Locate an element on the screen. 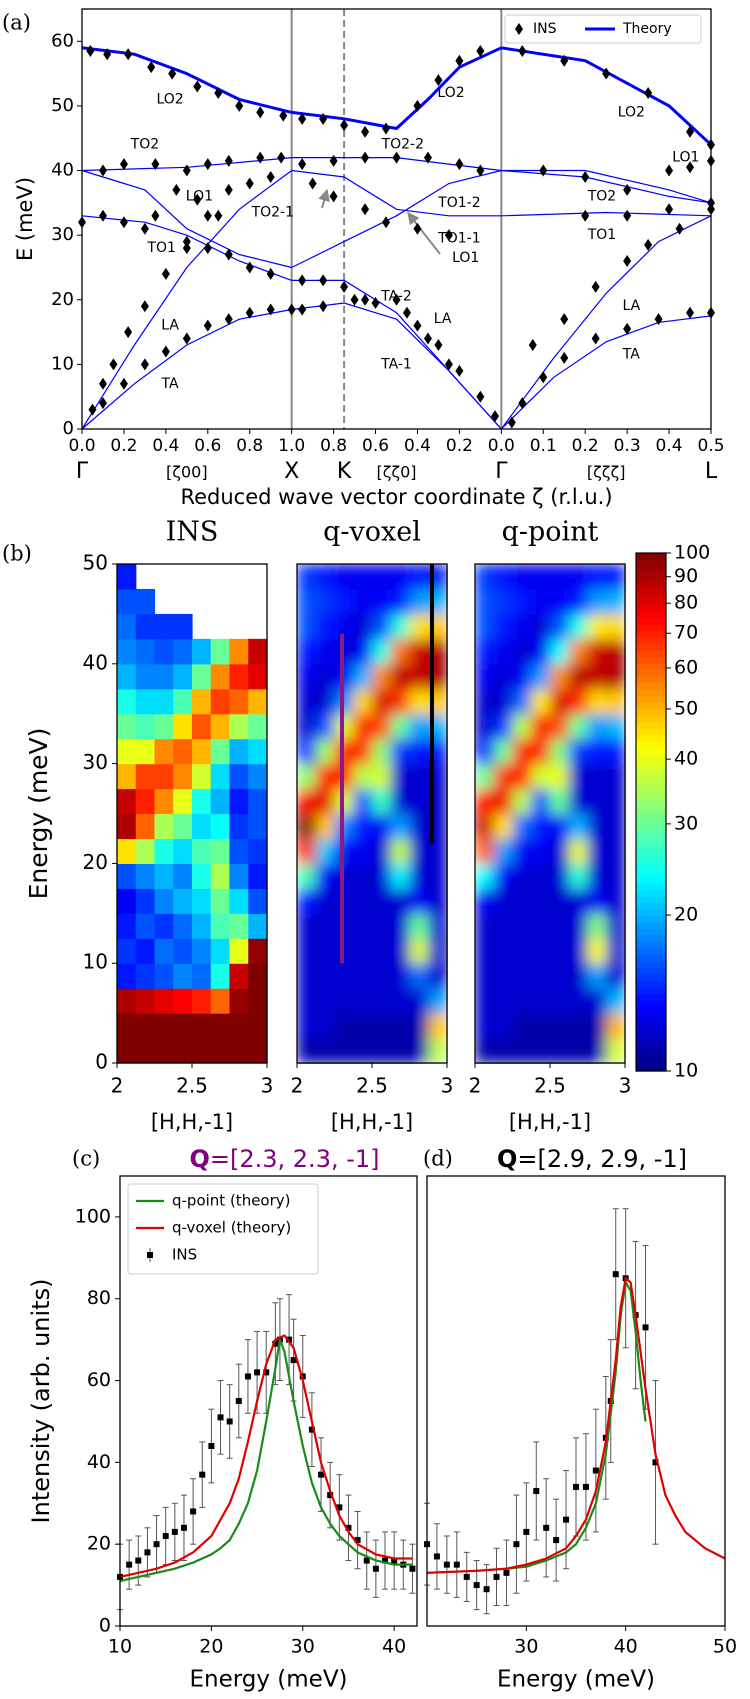  colorbar-tick-label: 20 is located at coordinates (686, 915).